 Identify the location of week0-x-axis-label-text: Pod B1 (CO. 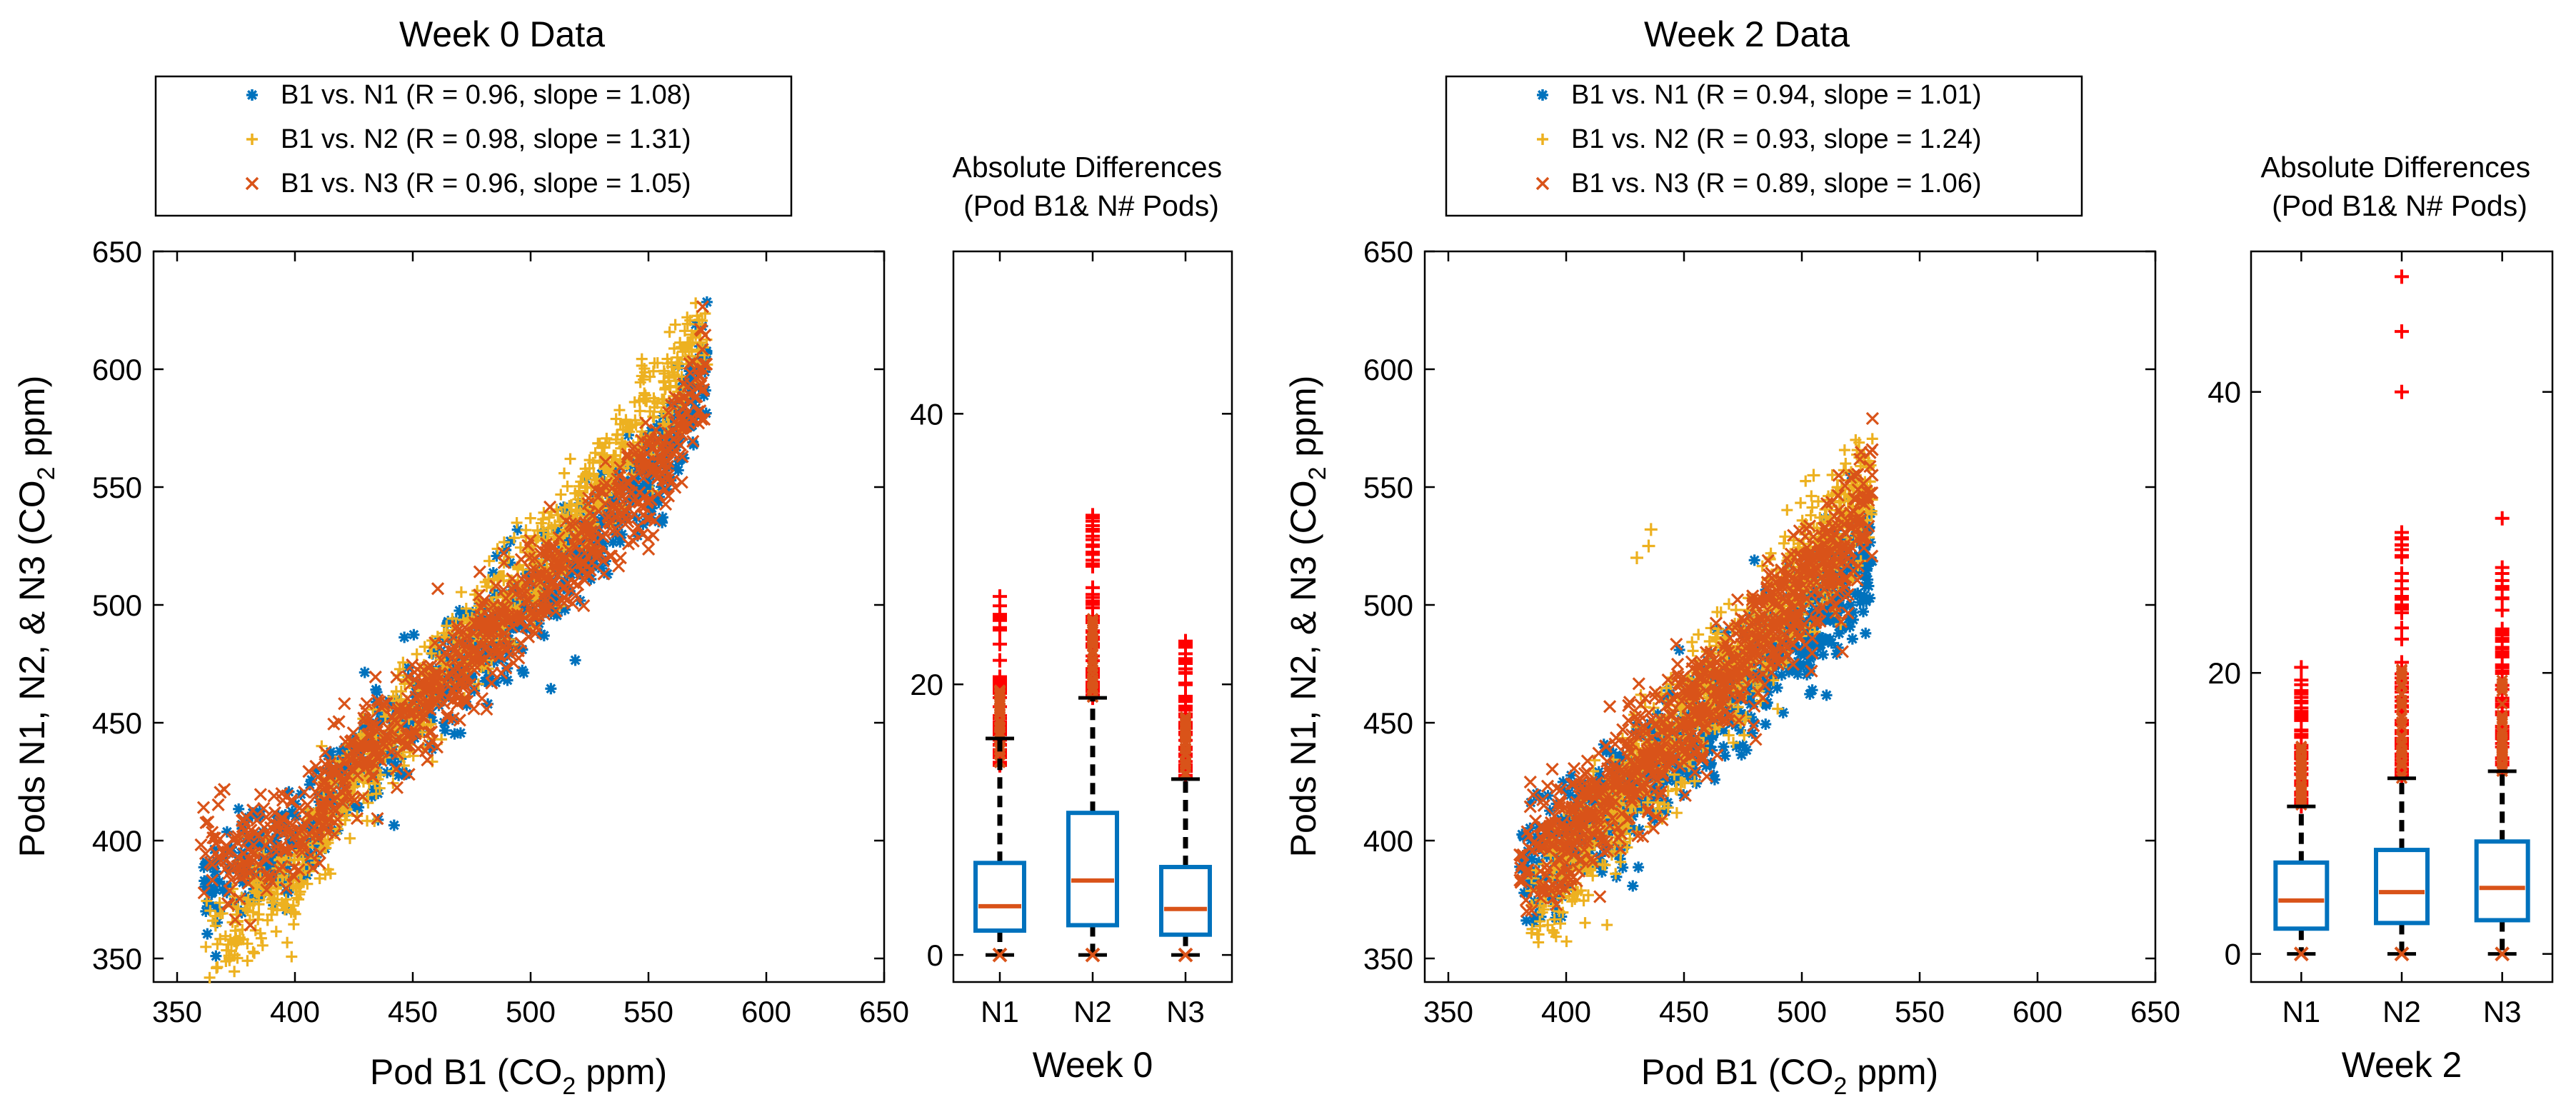
(466, 1072).